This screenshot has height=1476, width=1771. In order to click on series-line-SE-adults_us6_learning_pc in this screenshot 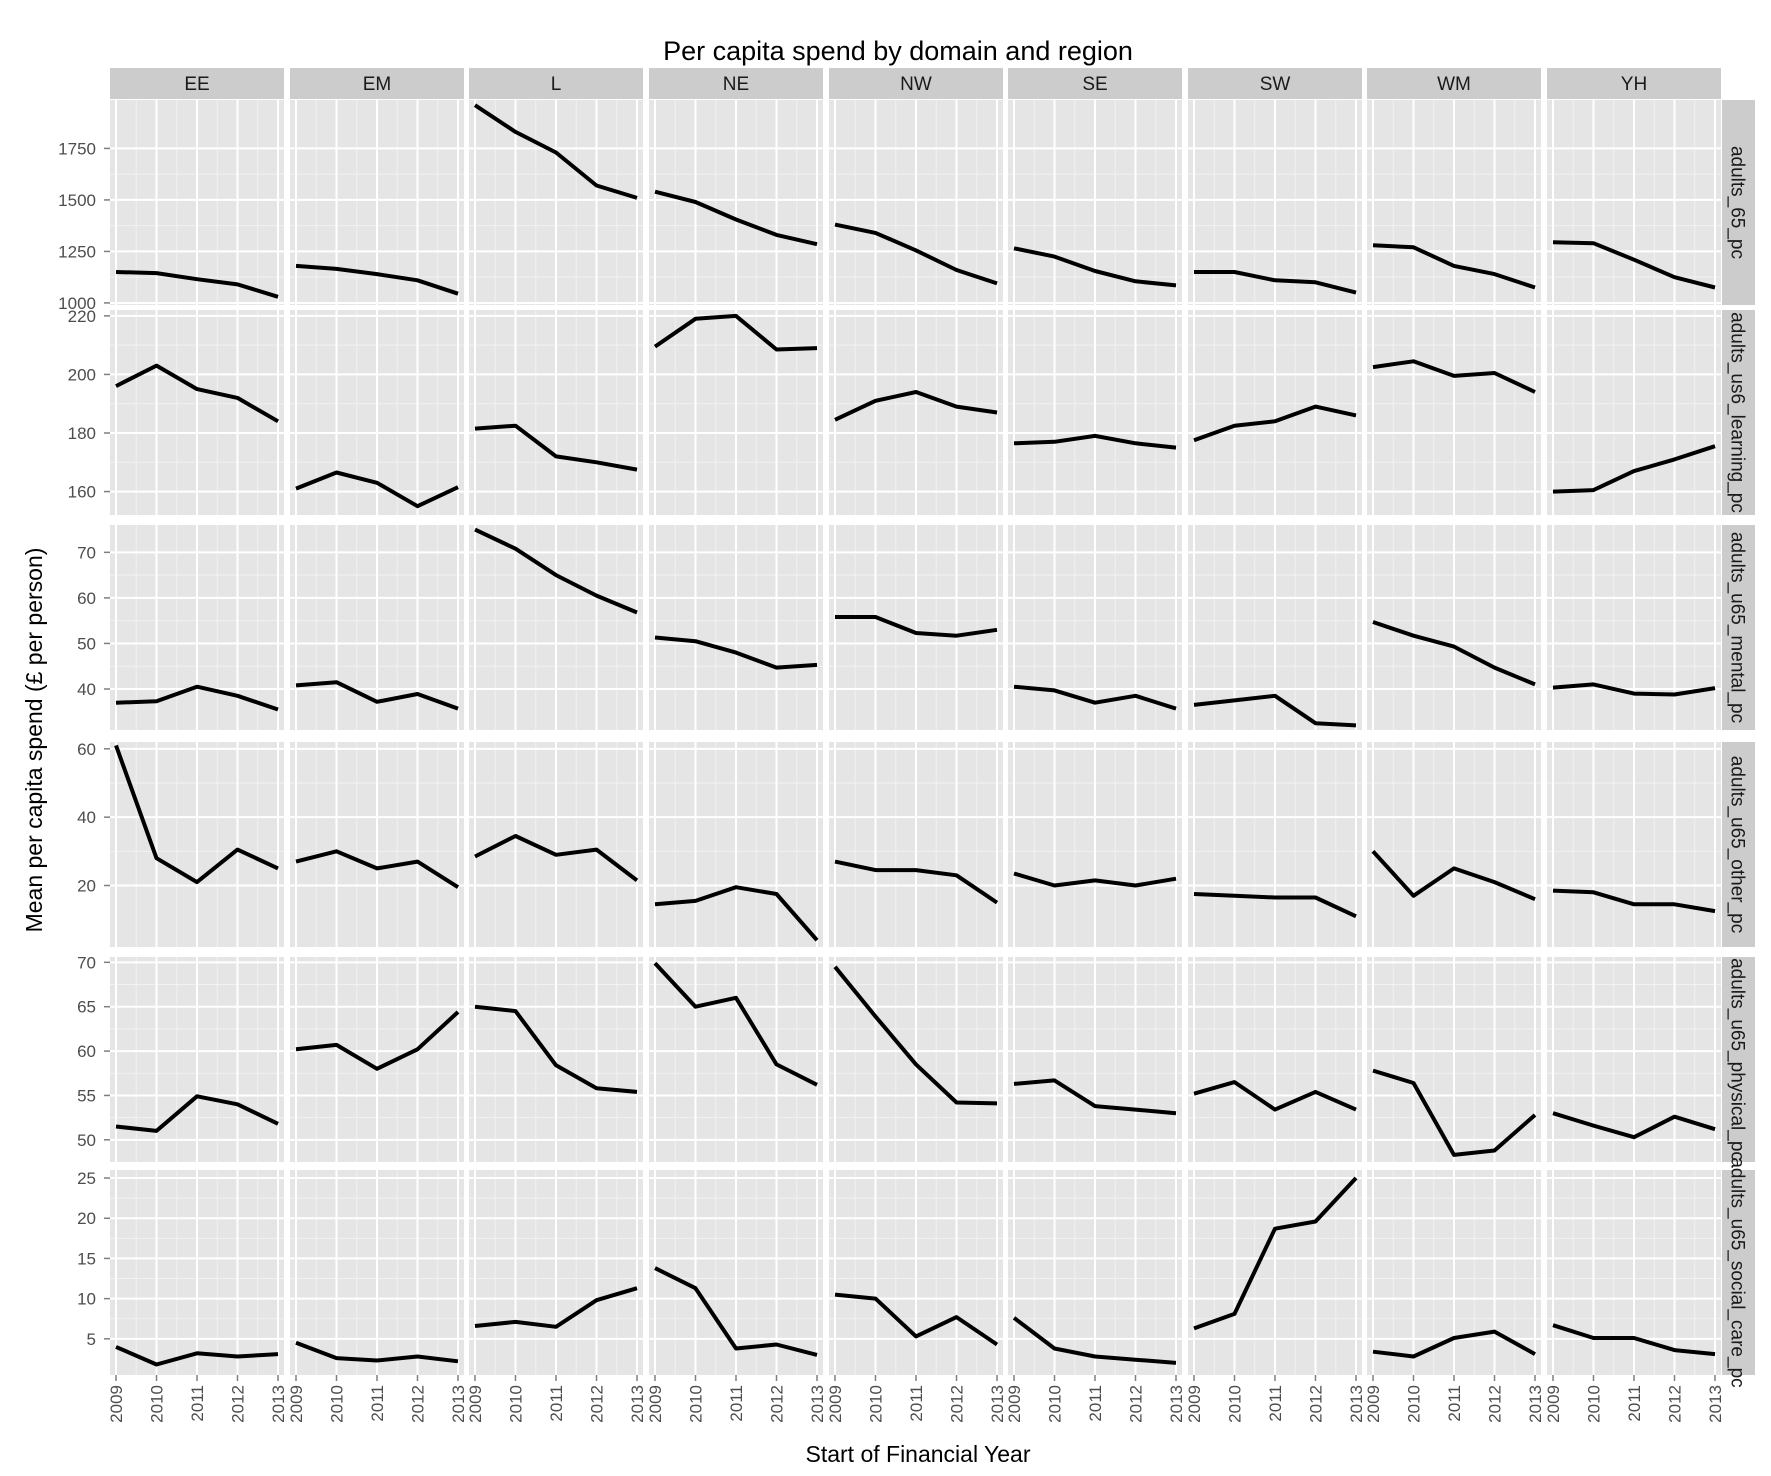, I will do `click(1095, 441)`.